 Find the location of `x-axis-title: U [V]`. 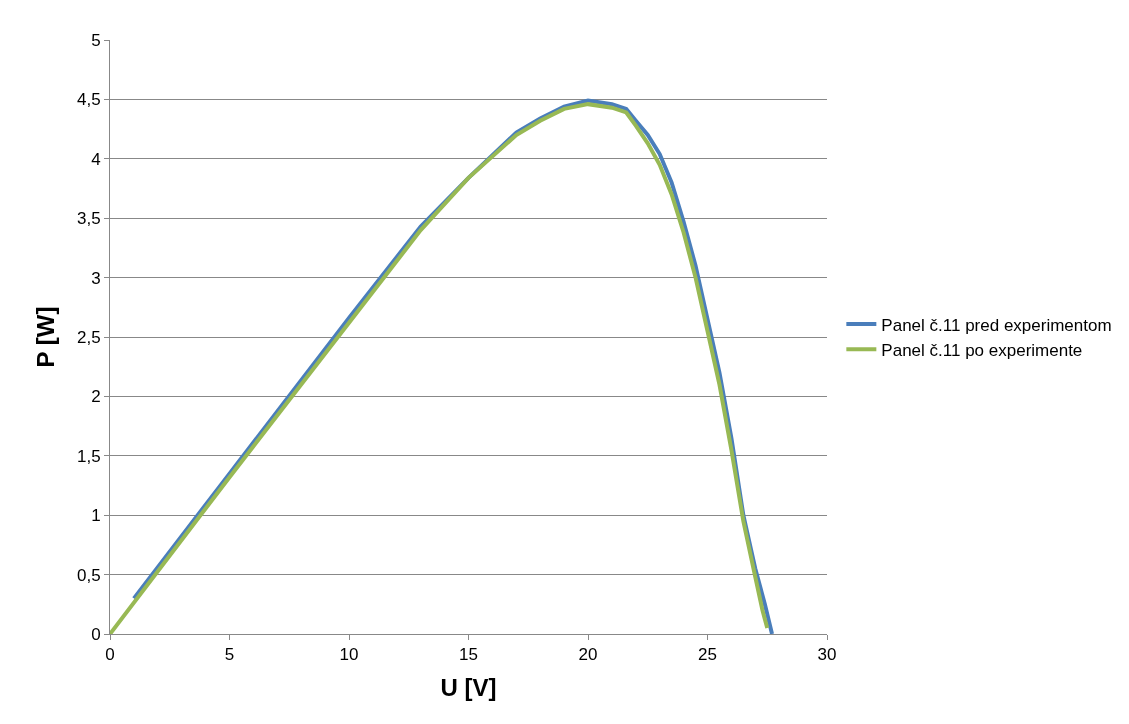

x-axis-title: U [V] is located at coordinates (468, 687).